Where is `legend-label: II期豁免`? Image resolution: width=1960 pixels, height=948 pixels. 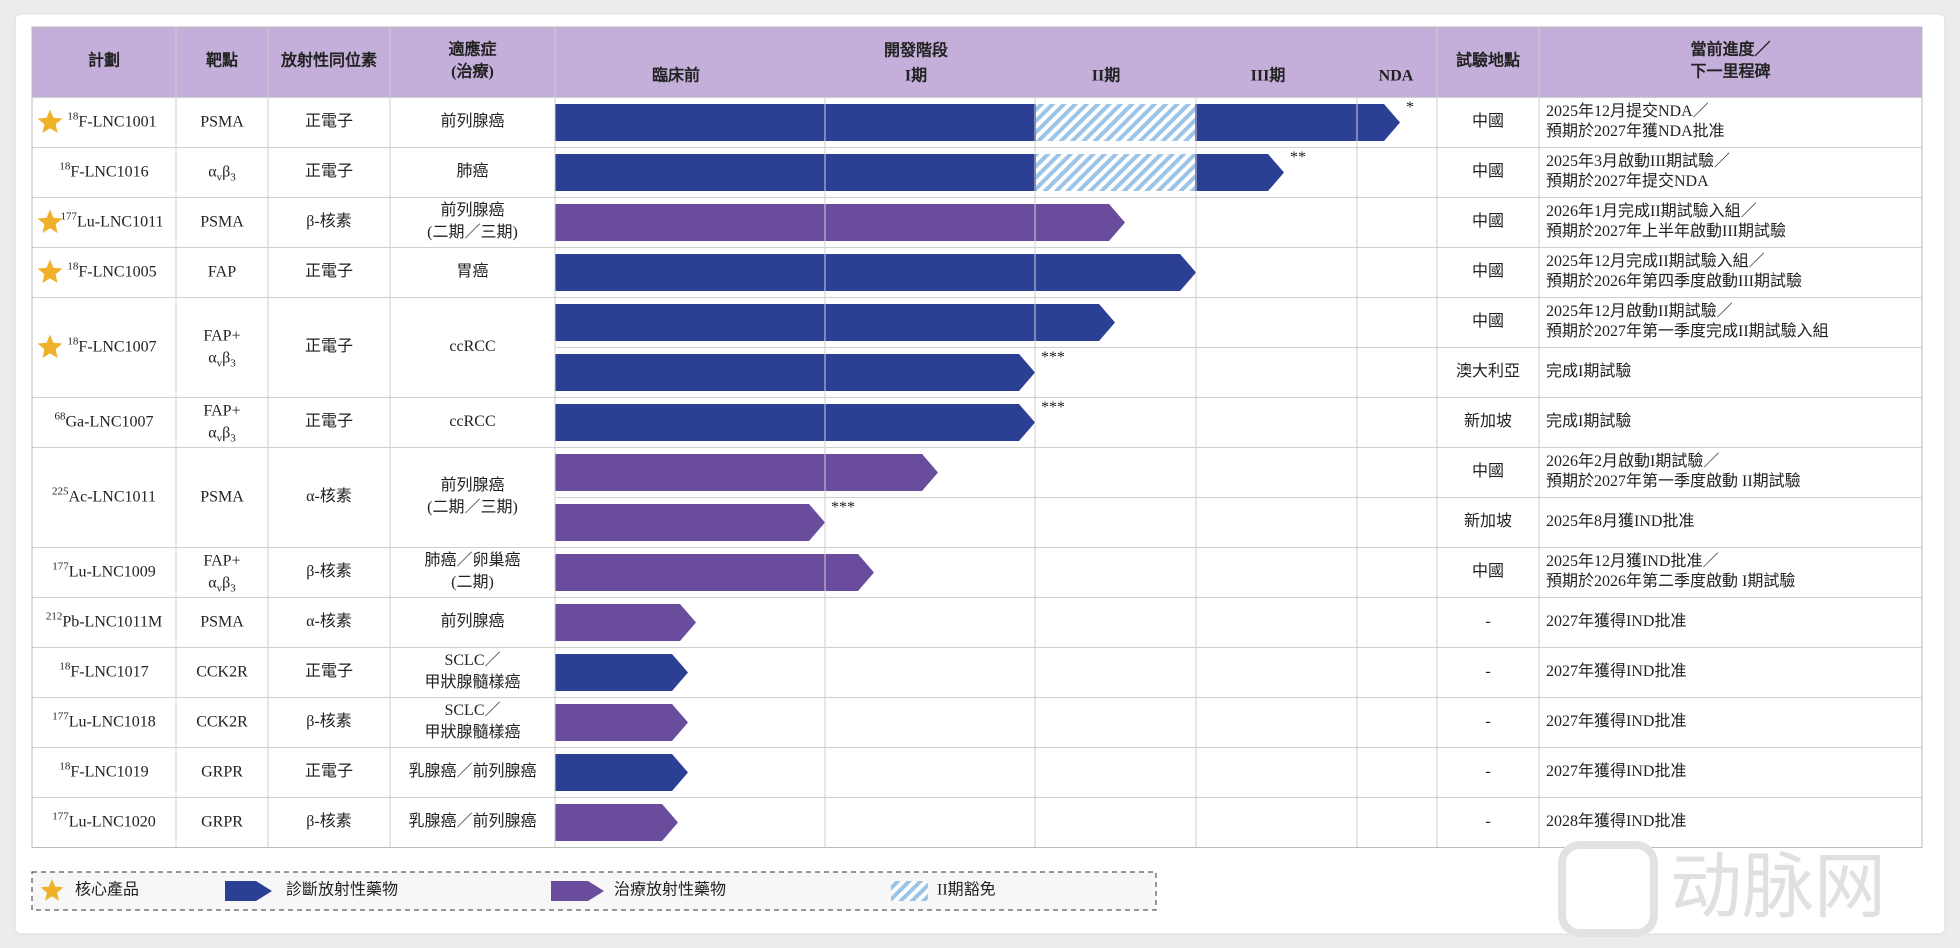 legend-label: II期豁免 is located at coordinates (966, 890).